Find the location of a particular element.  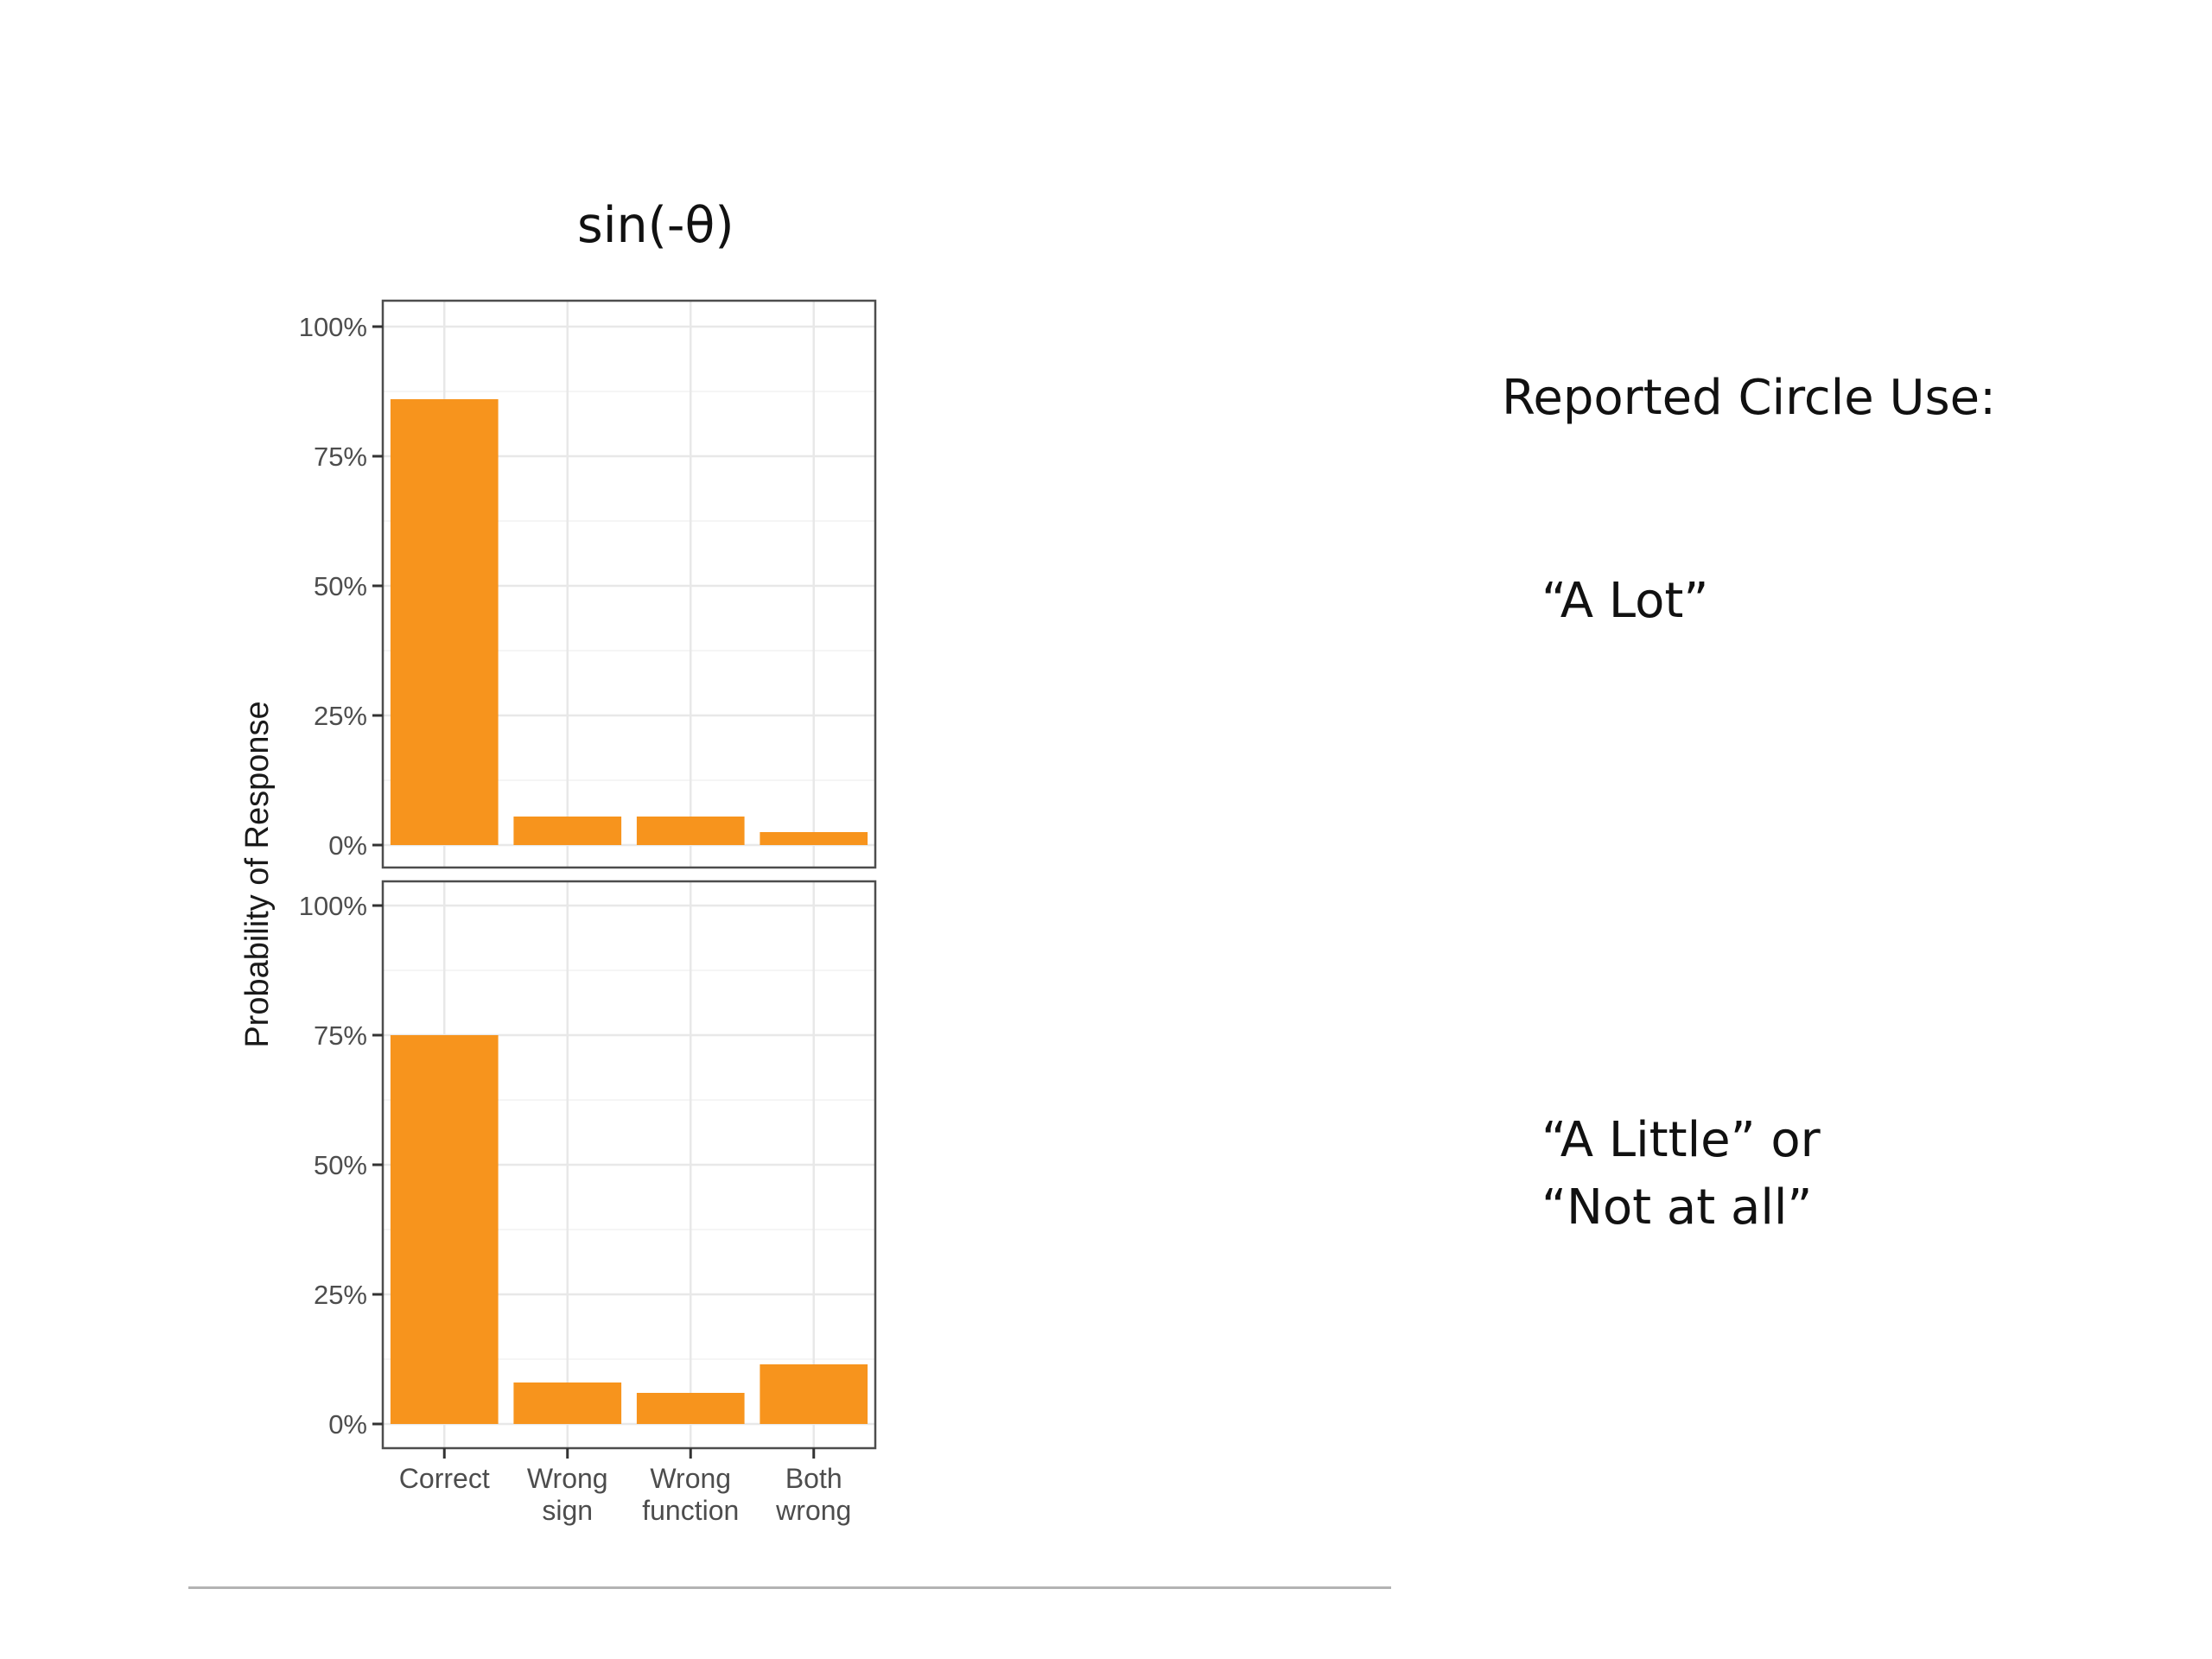

bar-2-wrong-sign is located at coordinates (567, 1403).